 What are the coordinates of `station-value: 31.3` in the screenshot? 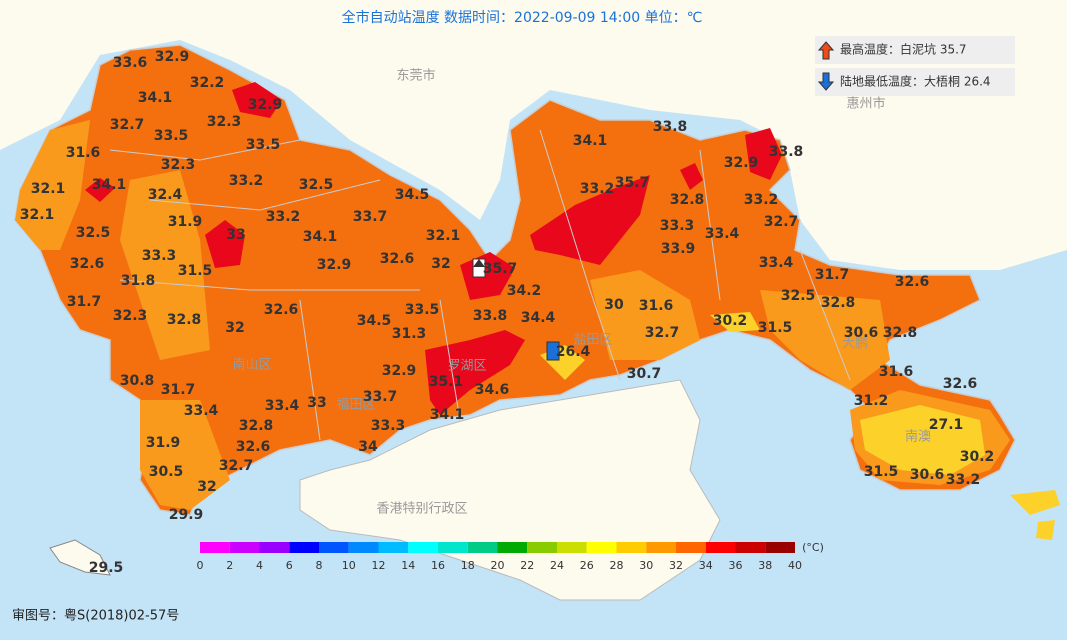 It's located at (409, 334).